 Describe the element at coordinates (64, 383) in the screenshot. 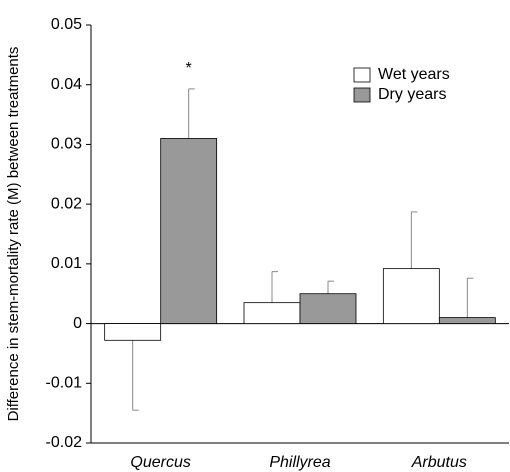

I see `y-tick-label: -0.01` at that location.